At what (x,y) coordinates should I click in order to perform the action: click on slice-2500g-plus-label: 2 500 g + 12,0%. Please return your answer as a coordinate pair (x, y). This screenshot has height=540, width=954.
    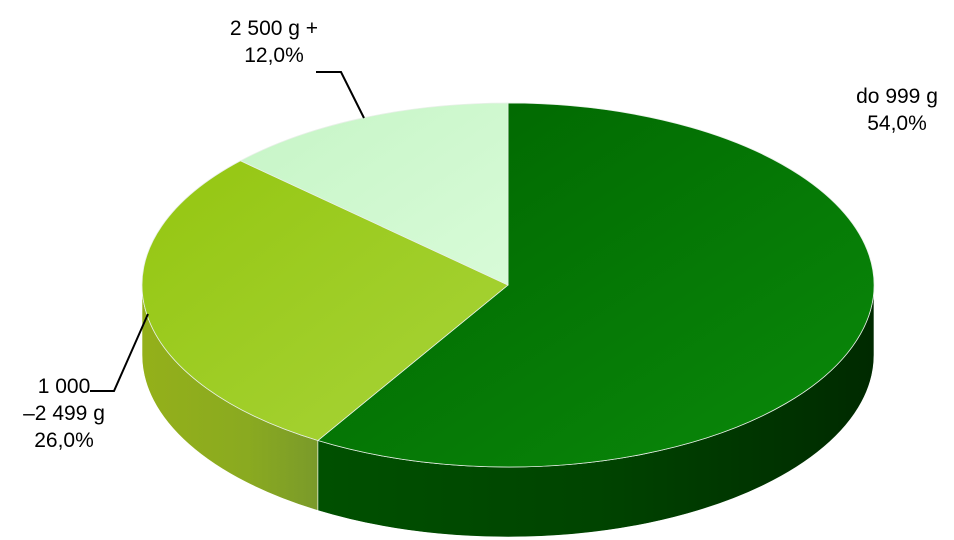
    Looking at the image, I should click on (274, 42).